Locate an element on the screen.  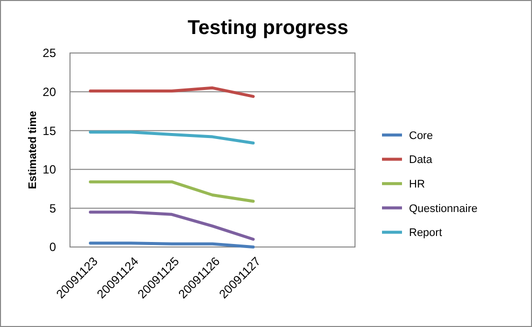
y-tick-label: 10 is located at coordinates (49, 169).